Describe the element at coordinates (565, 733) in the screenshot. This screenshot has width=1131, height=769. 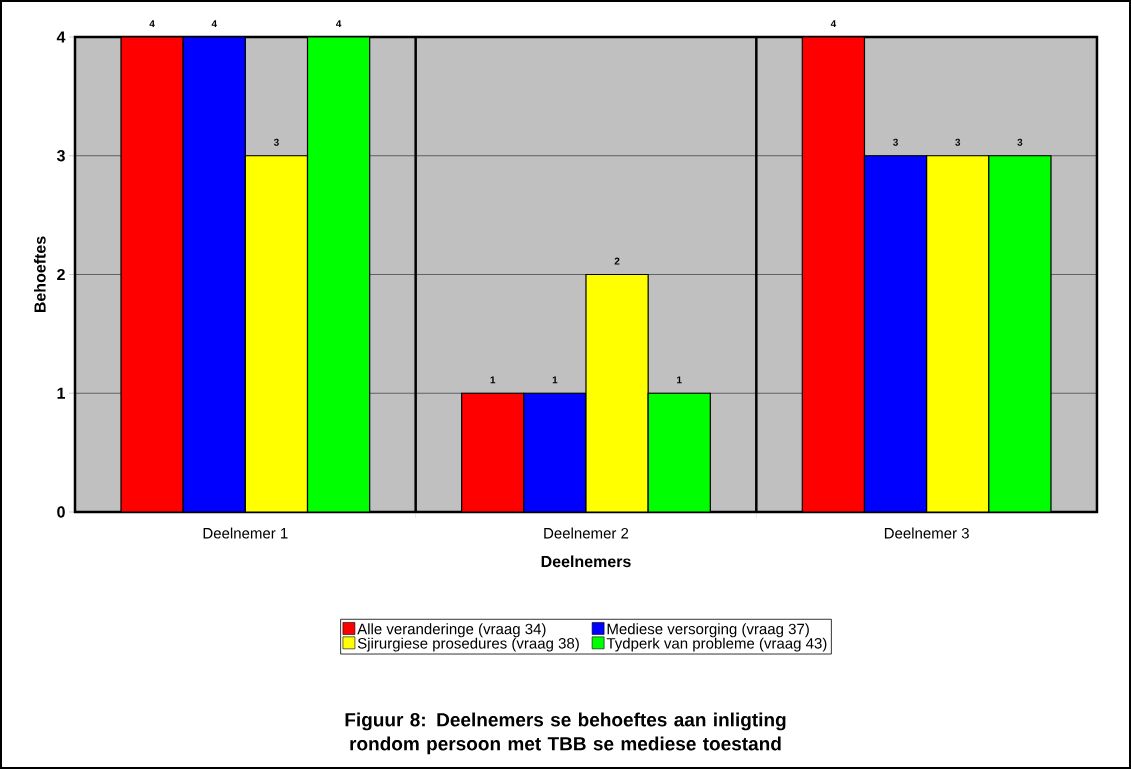
I see `text: Figuur 8: Deelnemers se behoeftes aan inligting rondom persoon met TBB se mediese toestand` at that location.